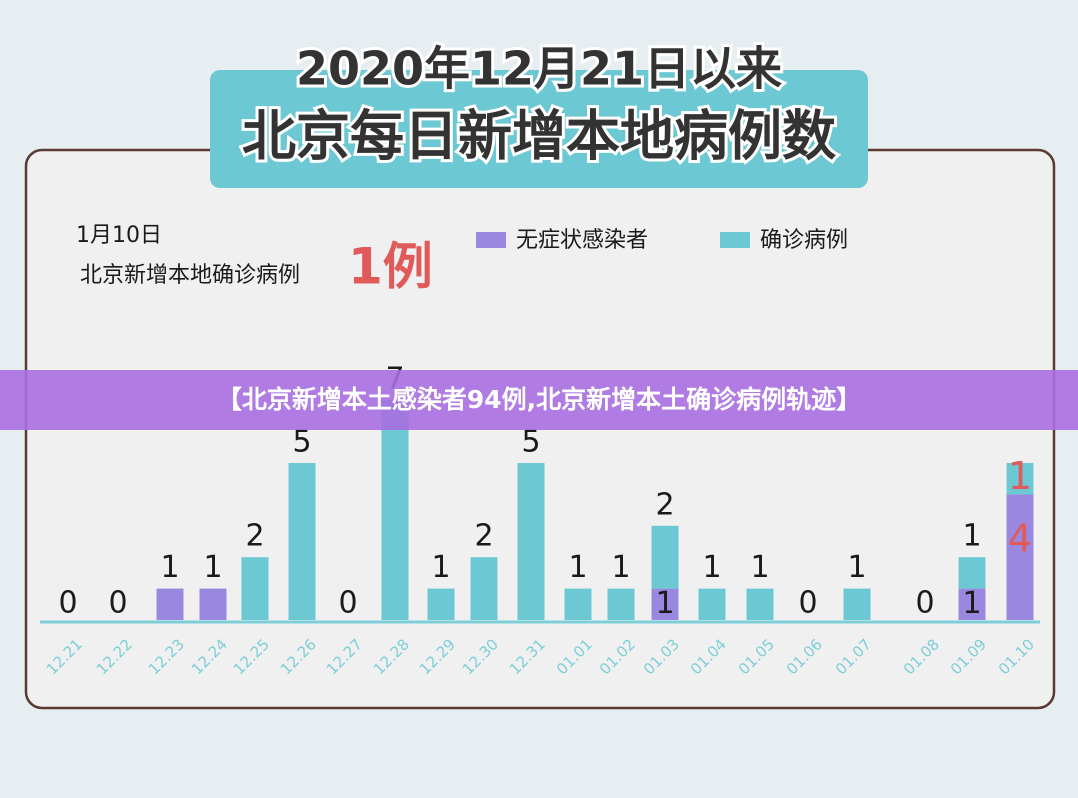 This screenshot has height=798, width=1078. I want to click on banner: 【北京新增本土感染者94例,北京新增本土确诊病例轨迹】, so click(539, 399).